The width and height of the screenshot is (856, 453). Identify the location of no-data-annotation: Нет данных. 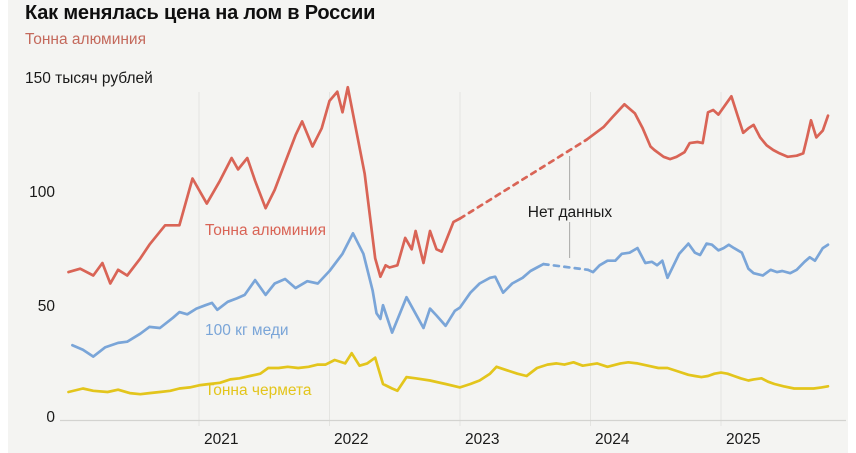
(570, 212).